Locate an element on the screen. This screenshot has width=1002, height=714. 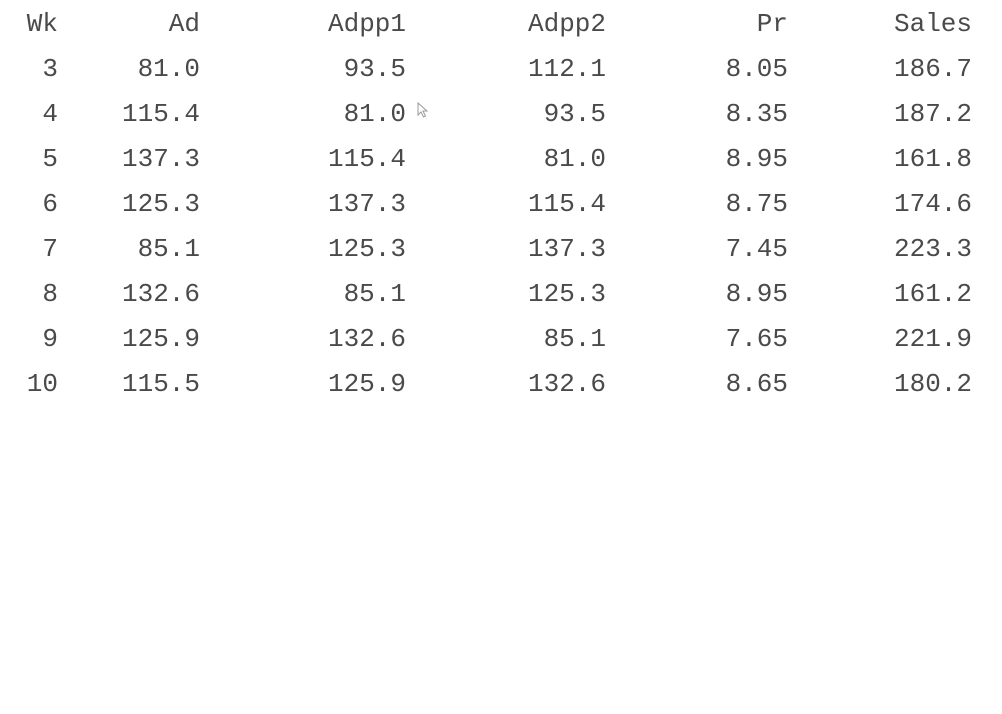
cell-sales: 186.7 is located at coordinates (932, 69).